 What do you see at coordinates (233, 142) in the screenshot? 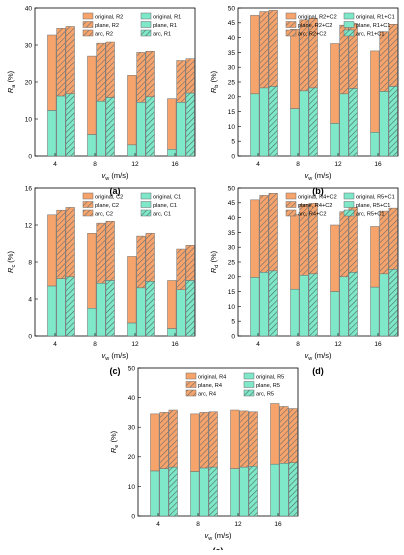
I see `y-tick-label: 5` at bounding box center [233, 142].